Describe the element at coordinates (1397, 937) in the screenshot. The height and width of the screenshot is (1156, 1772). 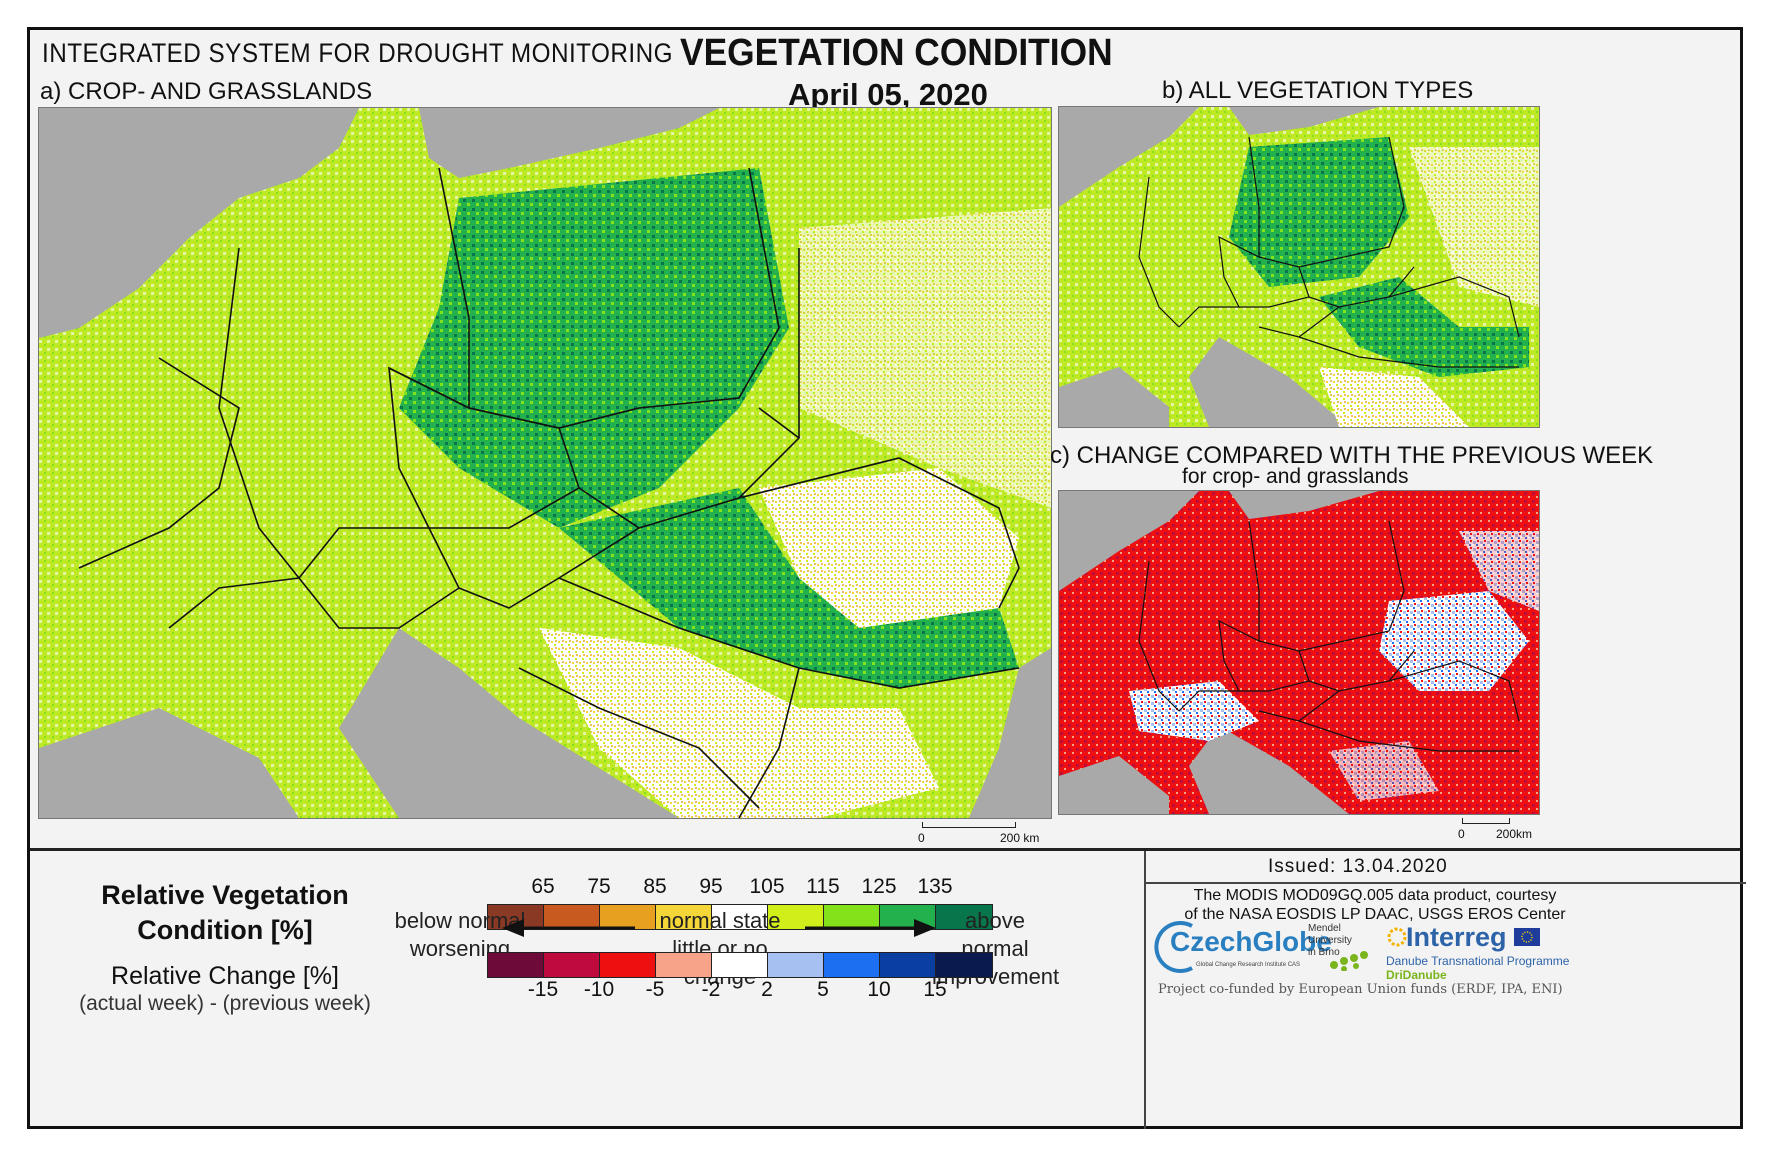
I see `interreg-star-icon` at that location.